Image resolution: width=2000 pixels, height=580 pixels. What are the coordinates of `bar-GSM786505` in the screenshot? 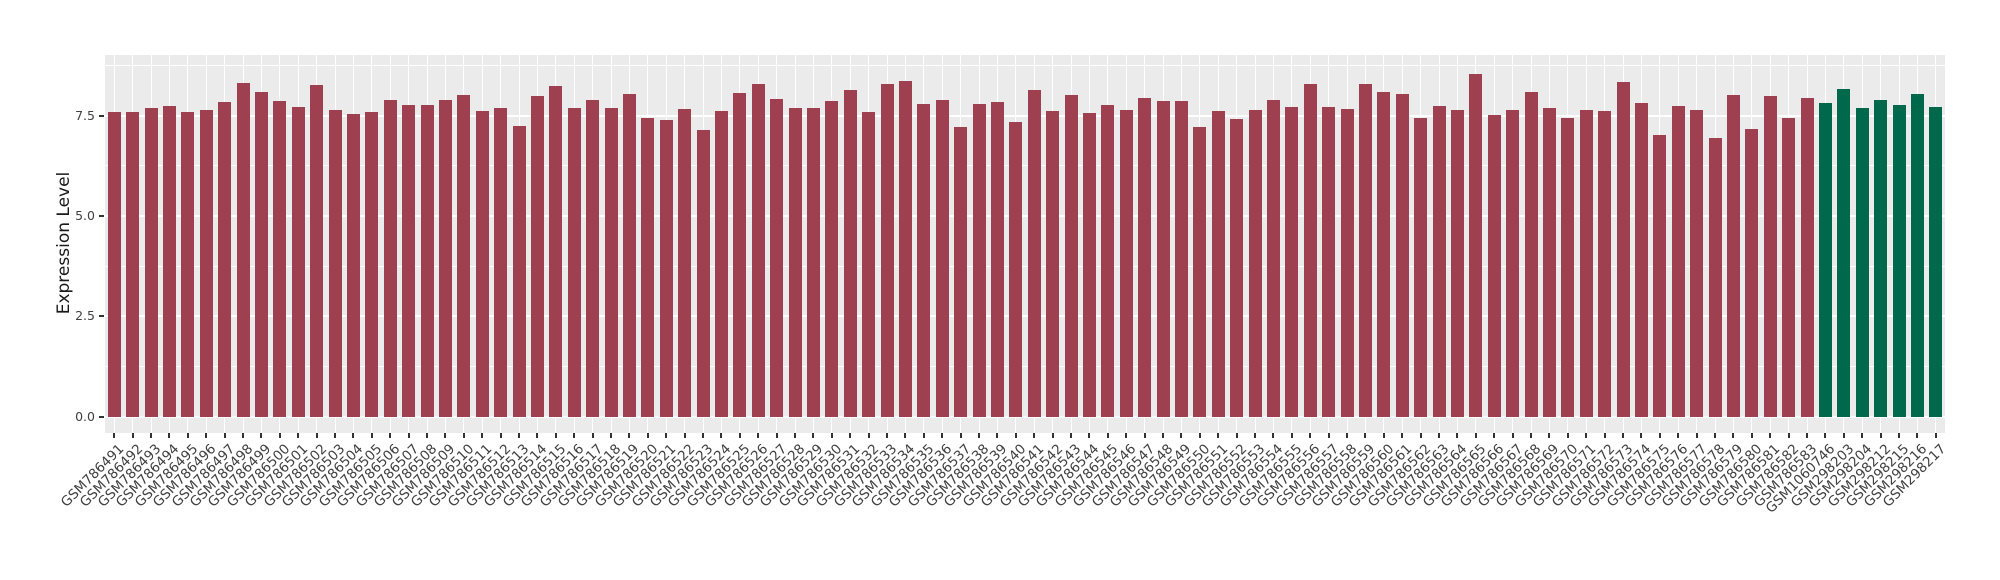 It's located at (372, 264).